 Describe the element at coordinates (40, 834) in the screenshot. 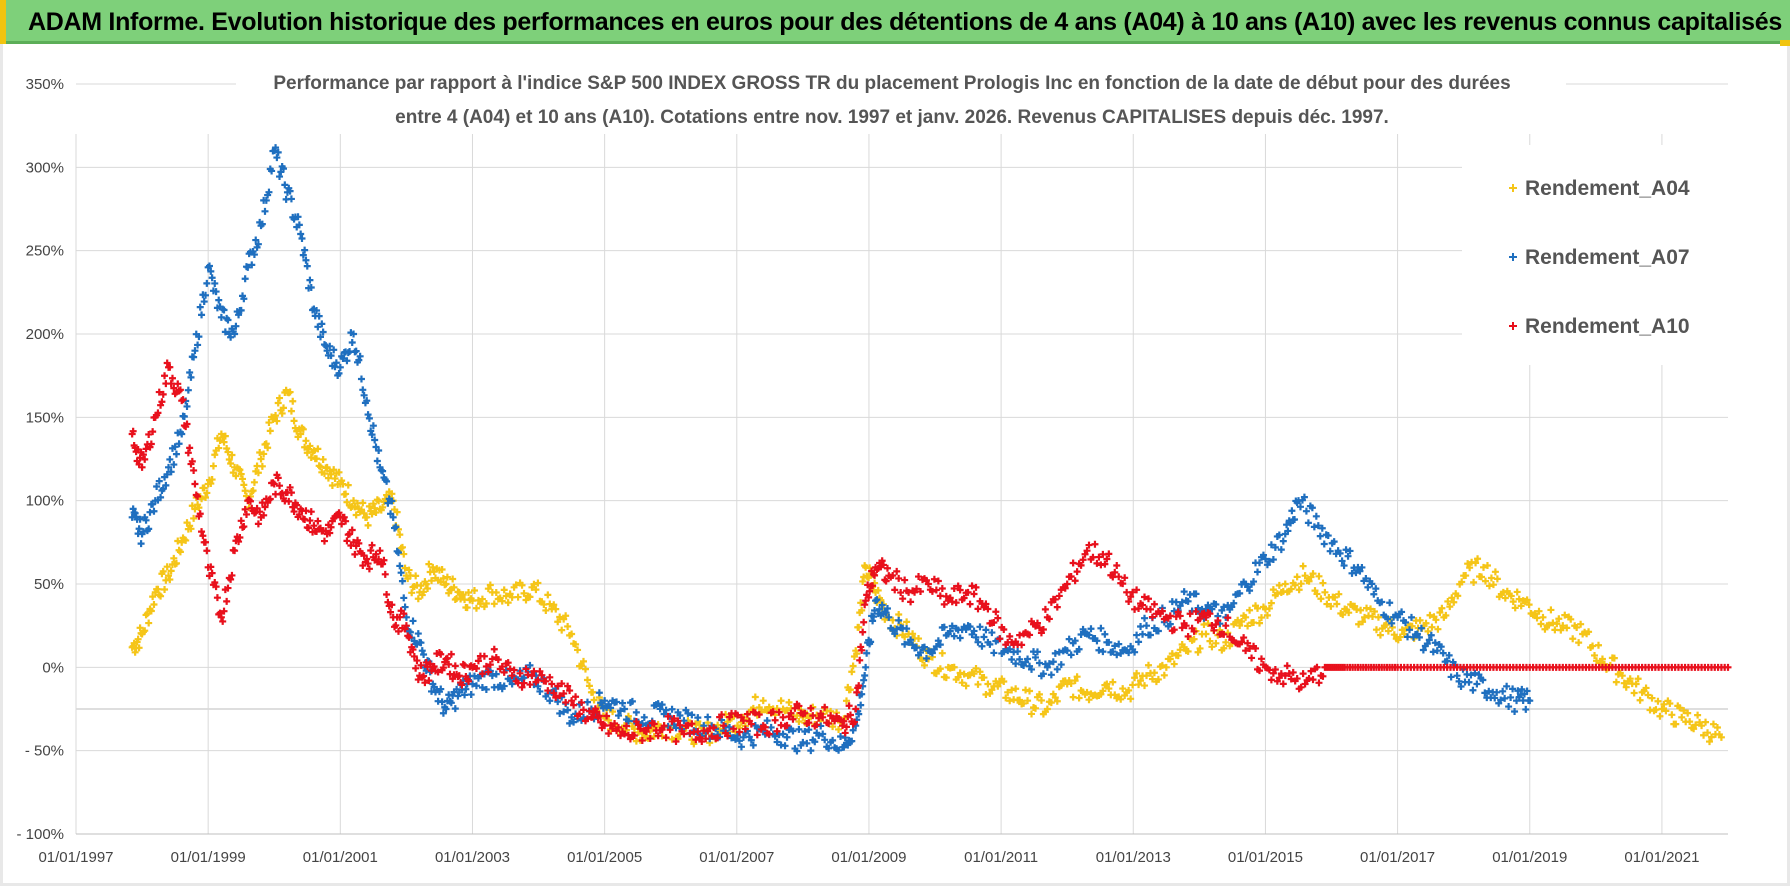

I see `y-tick-label: - 100%` at that location.